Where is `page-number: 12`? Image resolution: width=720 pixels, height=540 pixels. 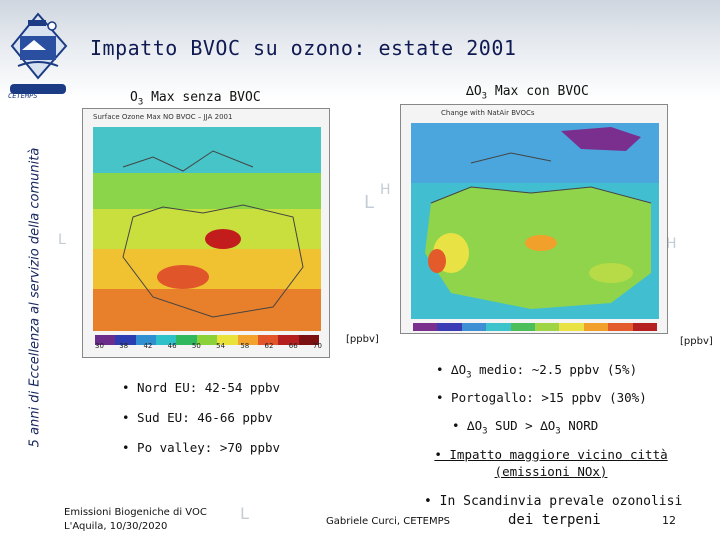
page-number: 12 is located at coordinates (669, 520).